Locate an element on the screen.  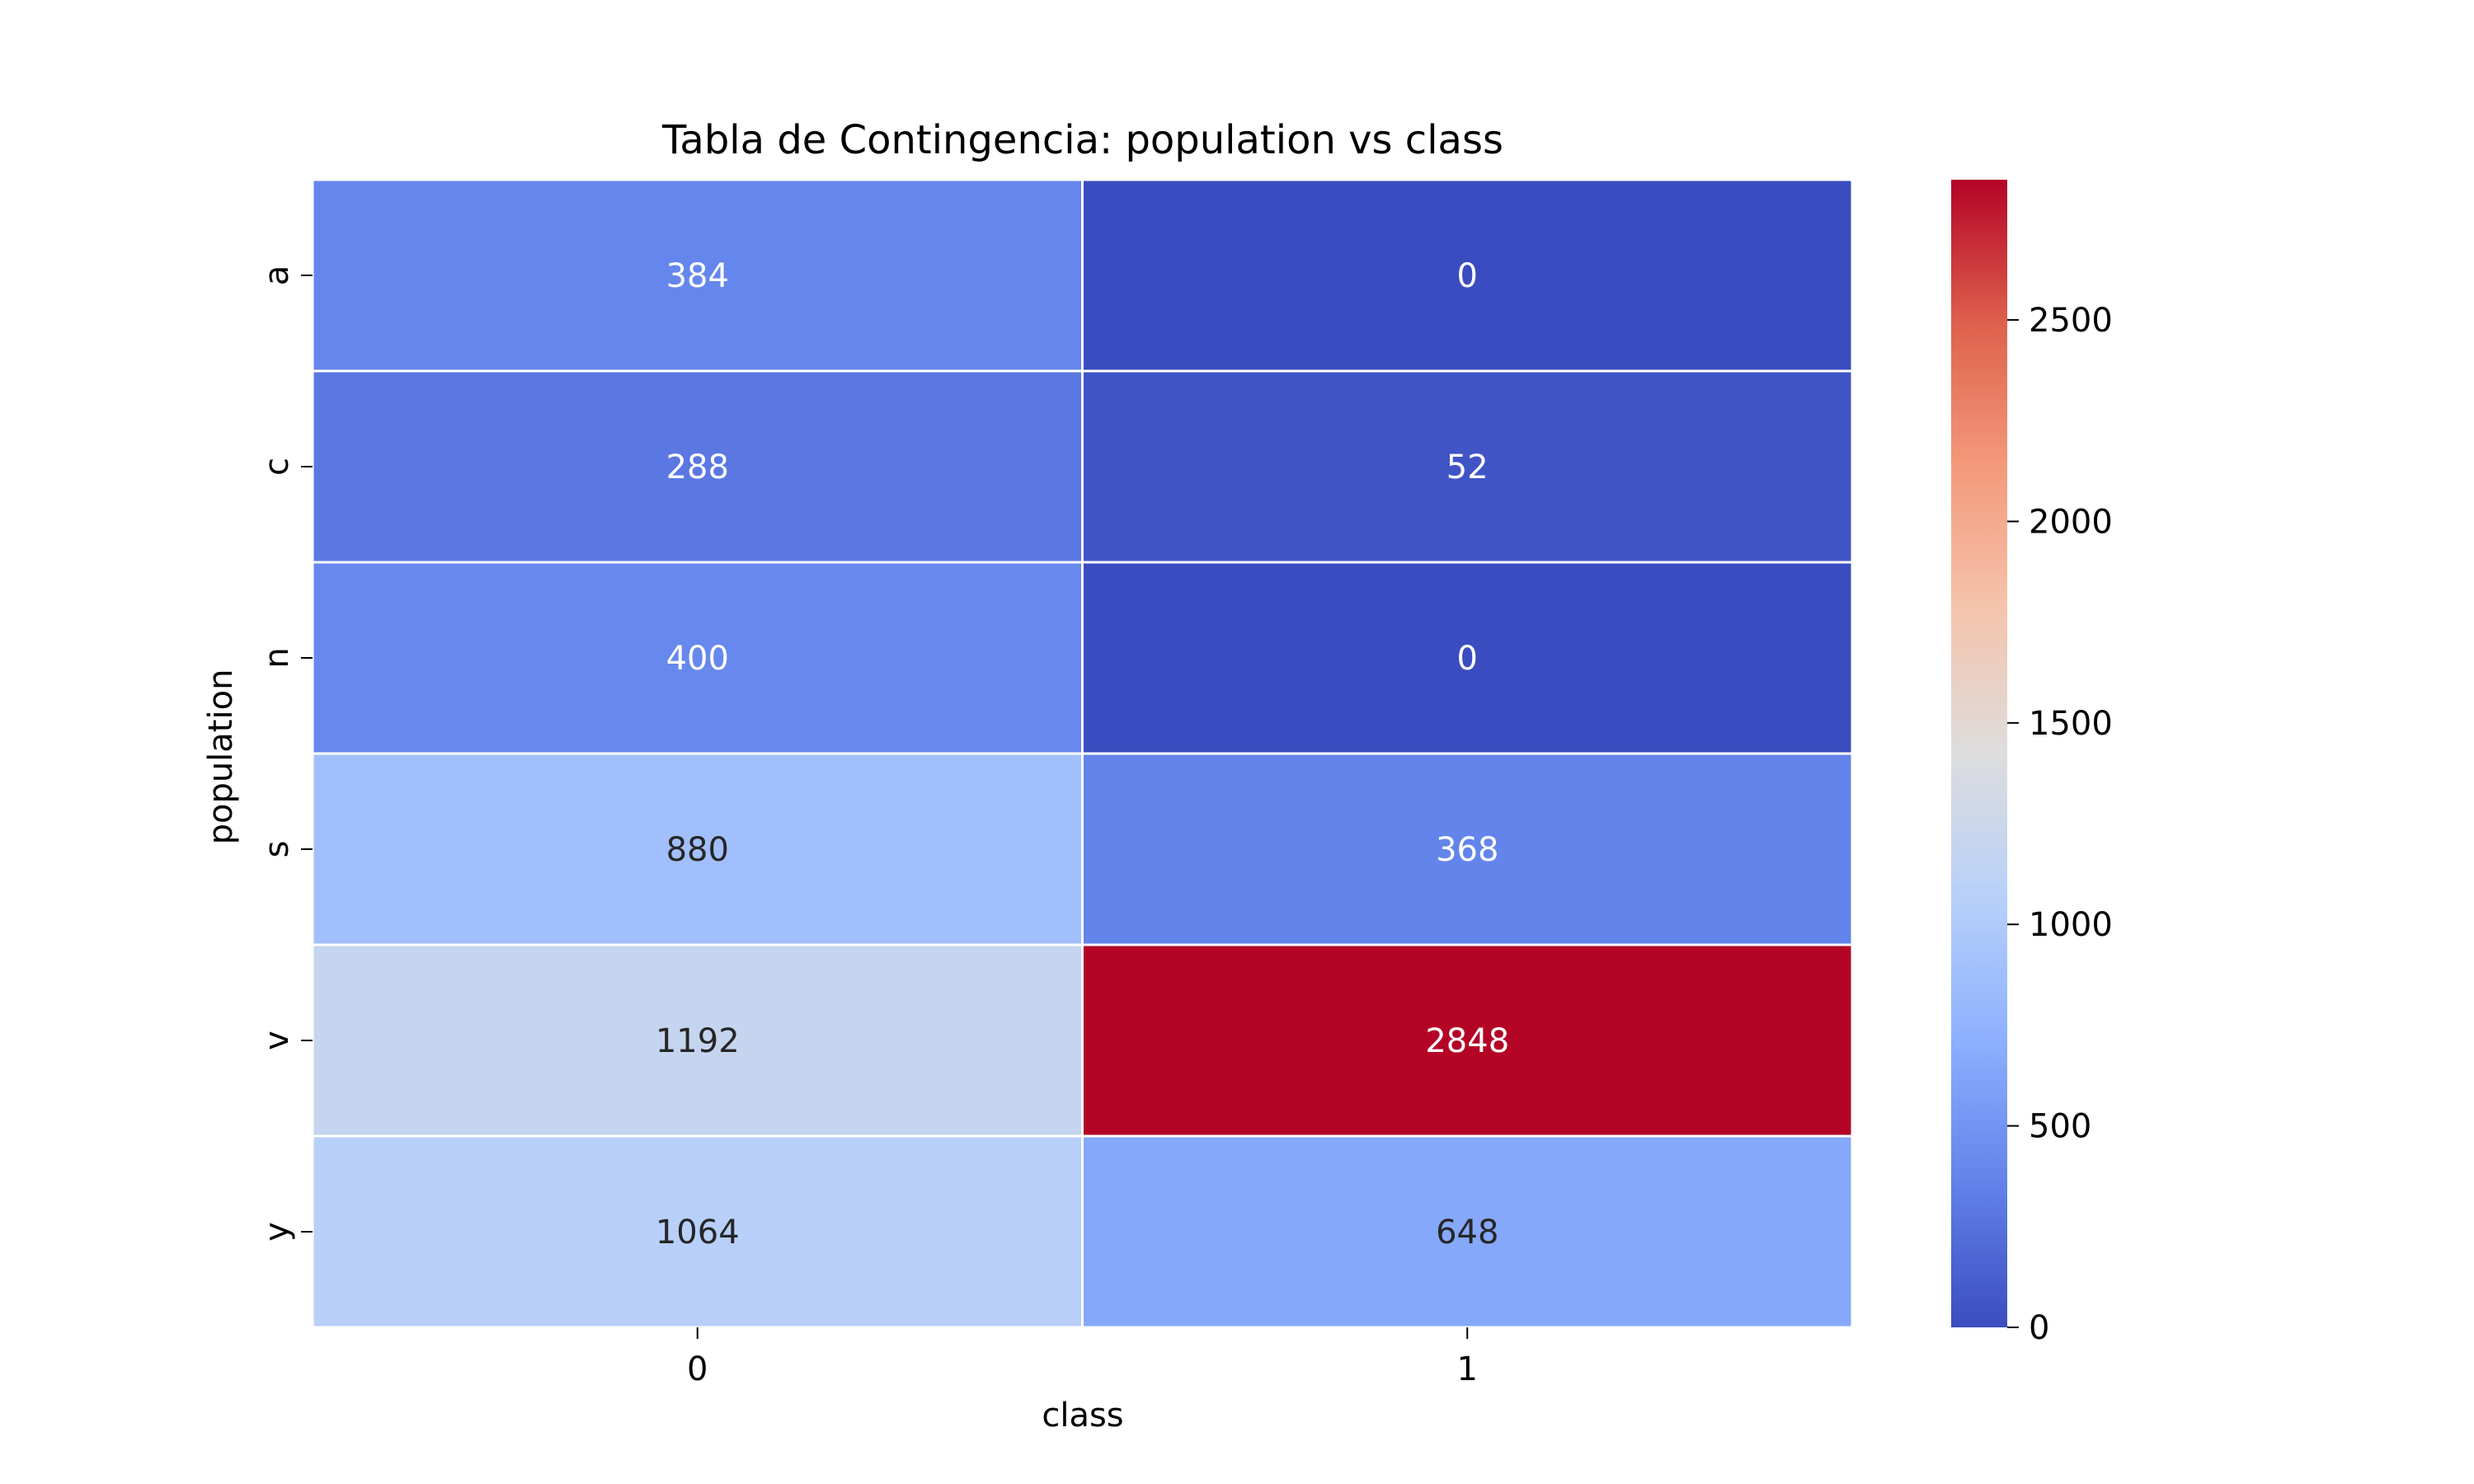
colorbar: 0 500 1000 1500 2000 2500 is located at coordinates (2032, 763).